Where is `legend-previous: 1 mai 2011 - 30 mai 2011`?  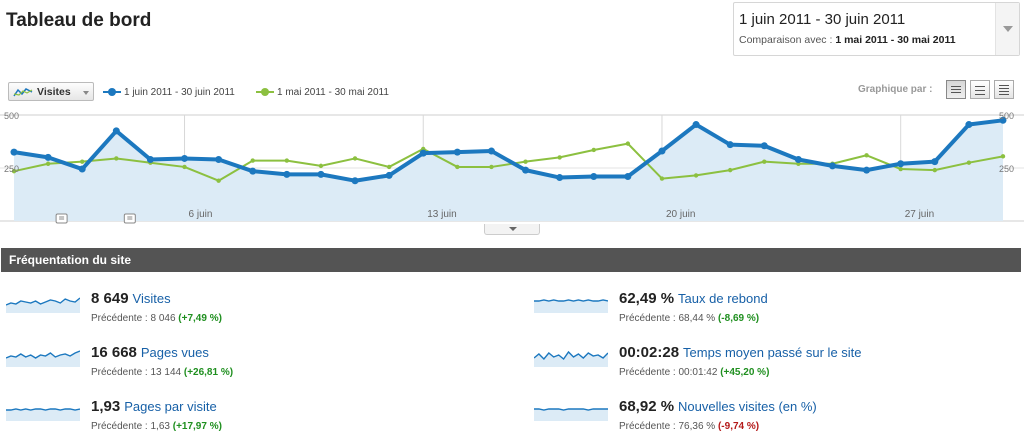
legend-previous: 1 mai 2011 - 30 mai 2011 is located at coordinates (322, 92).